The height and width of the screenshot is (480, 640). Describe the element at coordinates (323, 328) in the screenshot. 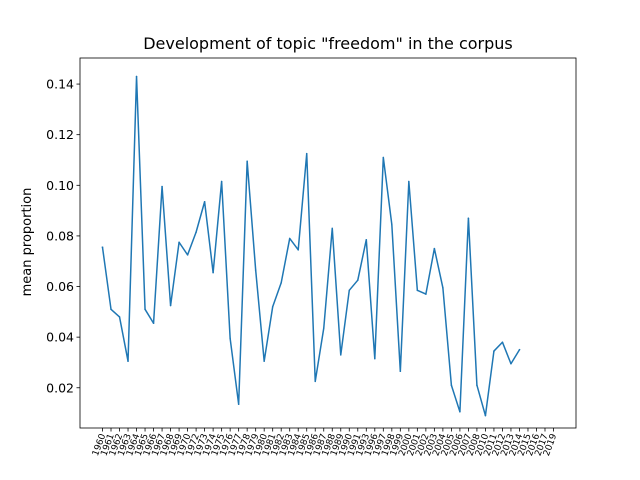

I see `data-point-1987` at that location.